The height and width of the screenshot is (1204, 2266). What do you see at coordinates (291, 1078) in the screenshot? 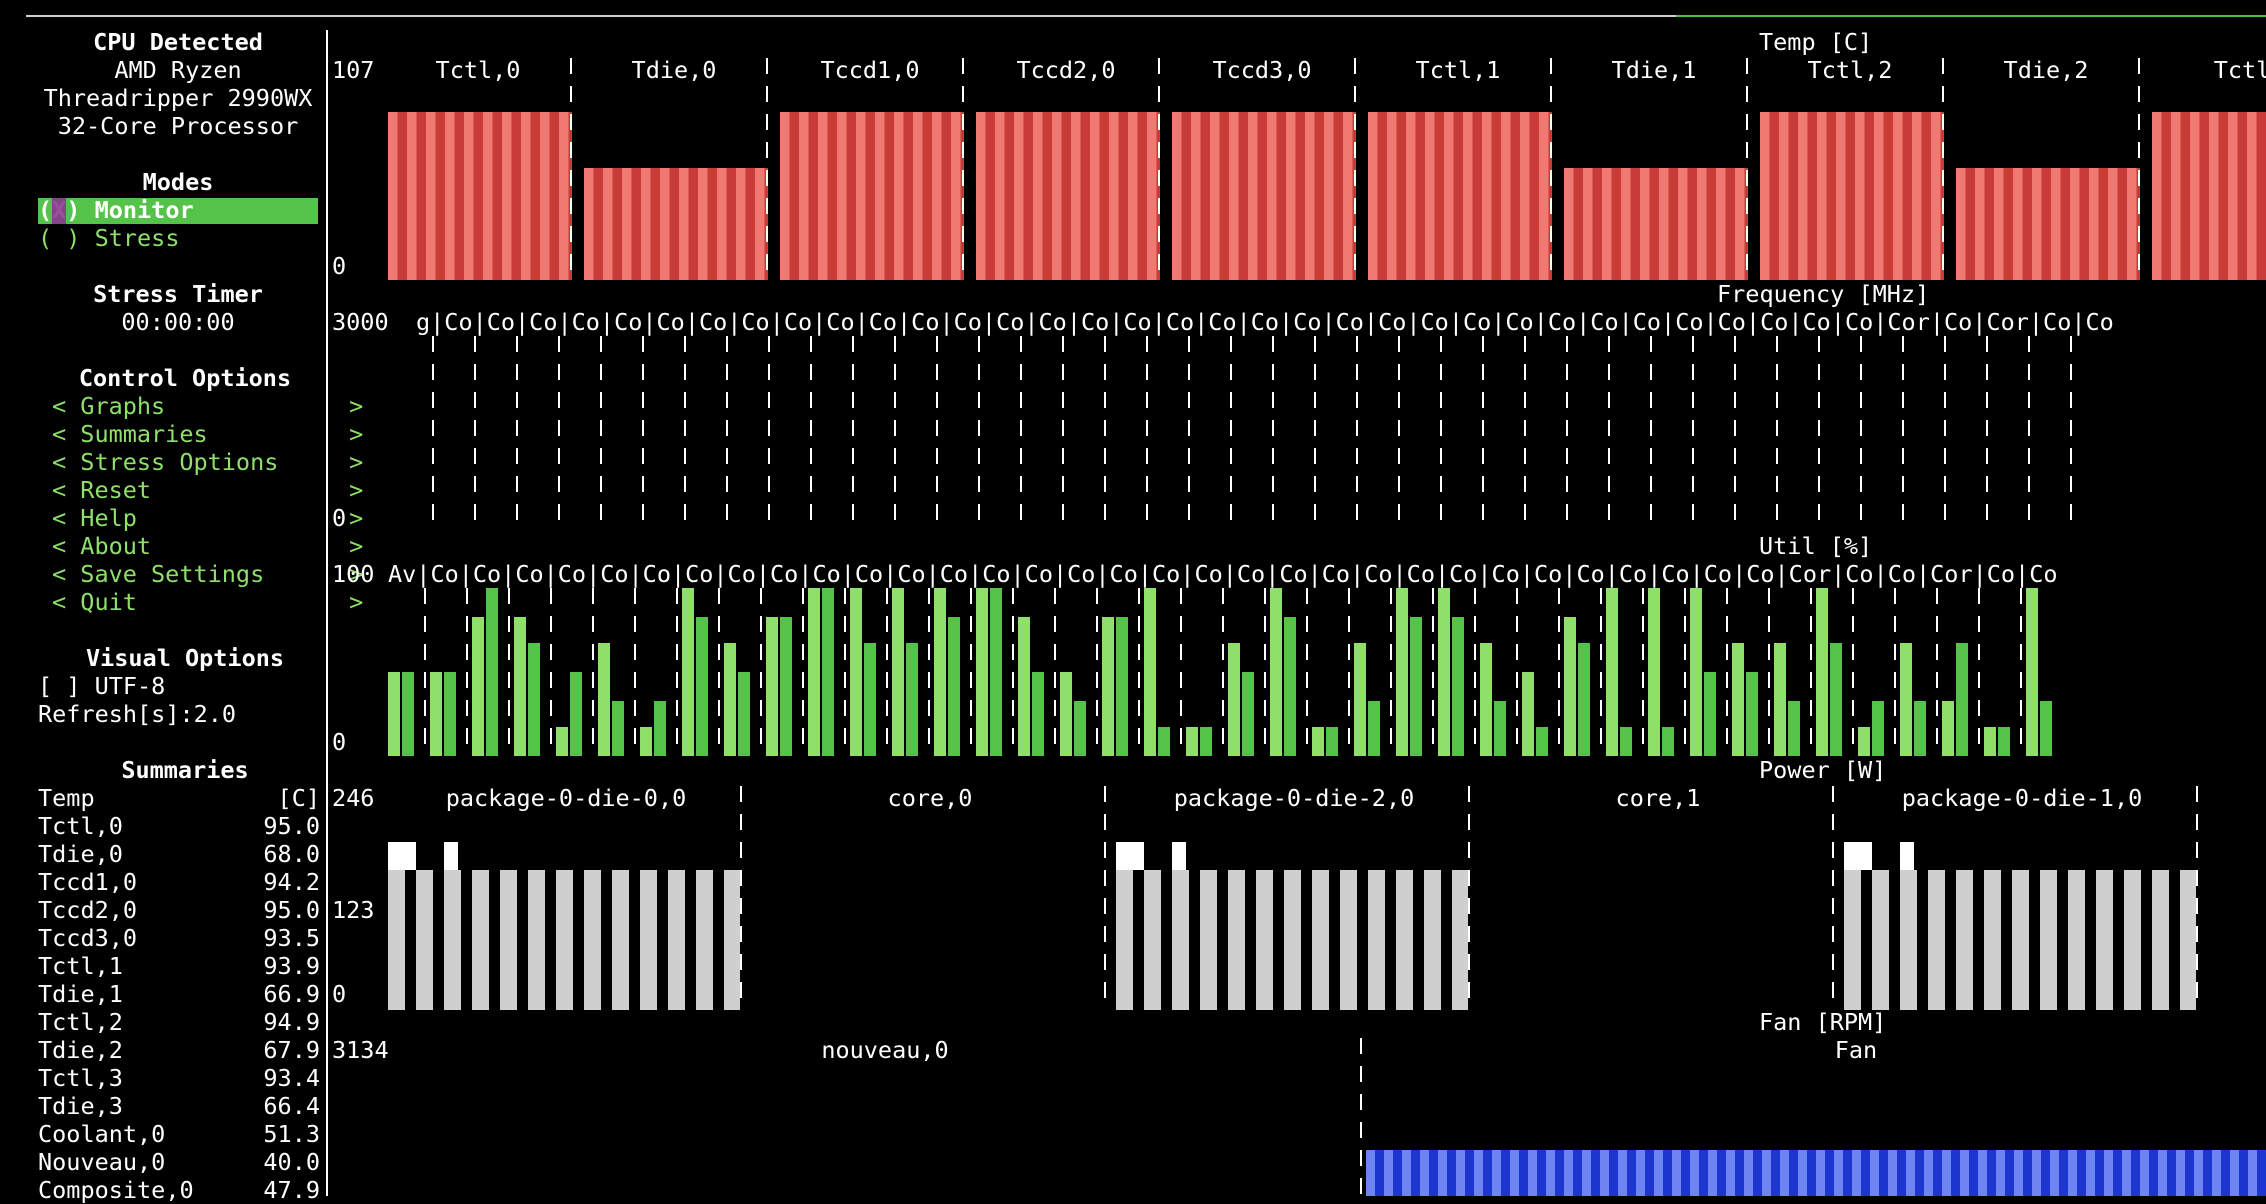
I see `summary-row-value: 93.4` at bounding box center [291, 1078].